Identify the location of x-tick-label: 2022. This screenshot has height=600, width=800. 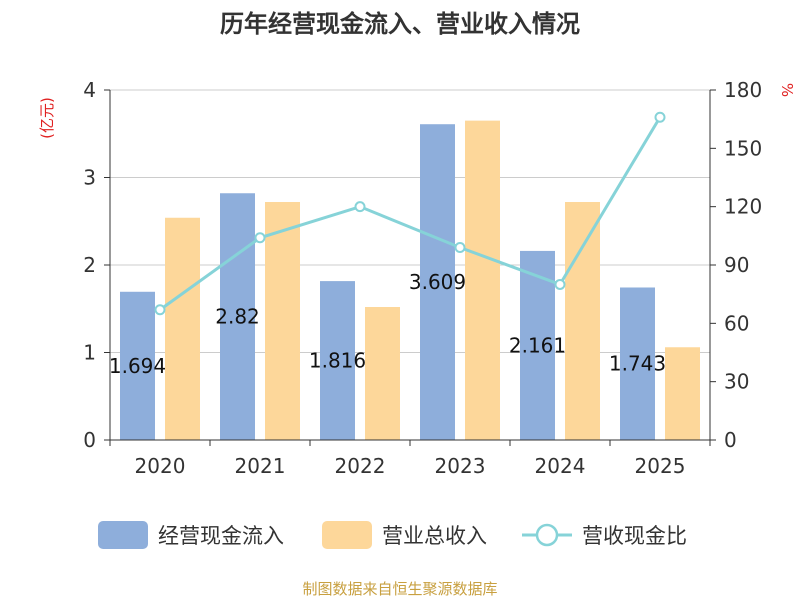
(360, 466).